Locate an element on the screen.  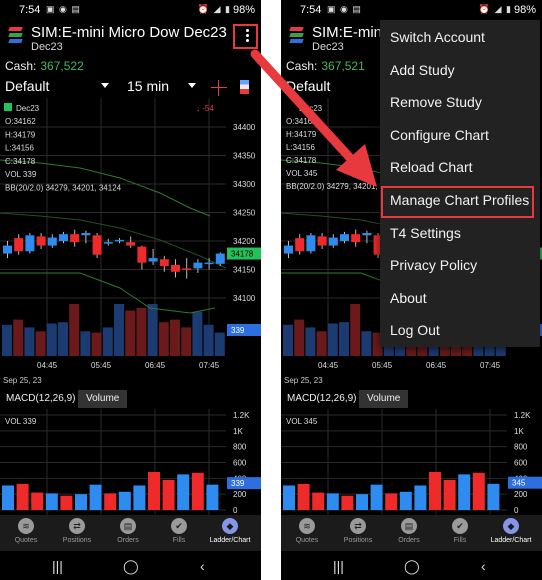
legend-line: O:34162 is located at coordinates (20, 121).